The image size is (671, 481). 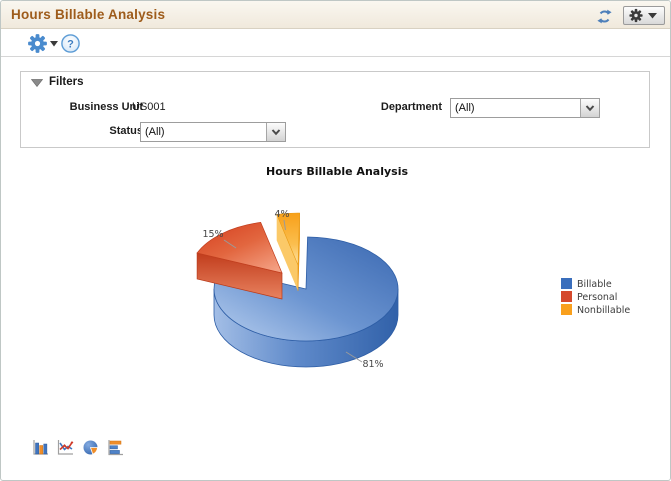 I want to click on legend-swatch-billable, so click(x=566, y=283).